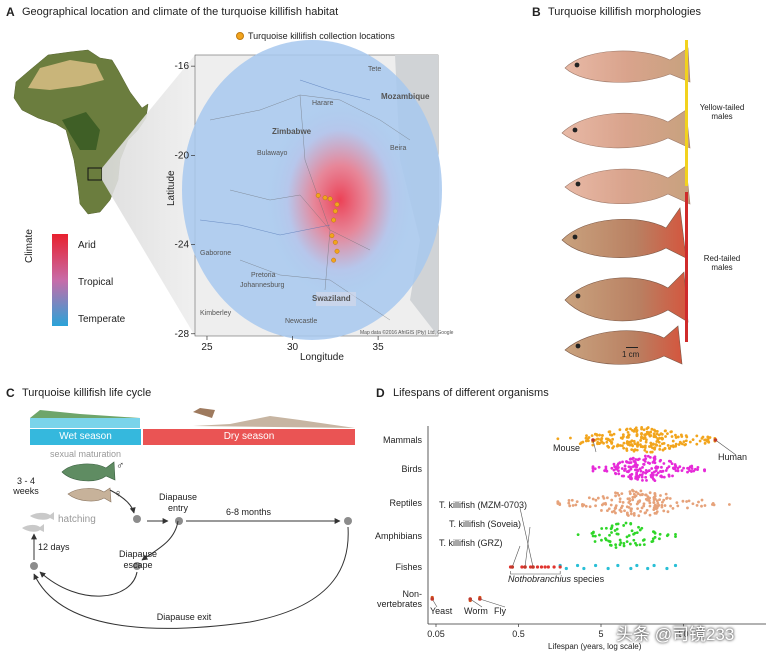  I want to click on category-label-mammals: Mammals, so click(403, 440).